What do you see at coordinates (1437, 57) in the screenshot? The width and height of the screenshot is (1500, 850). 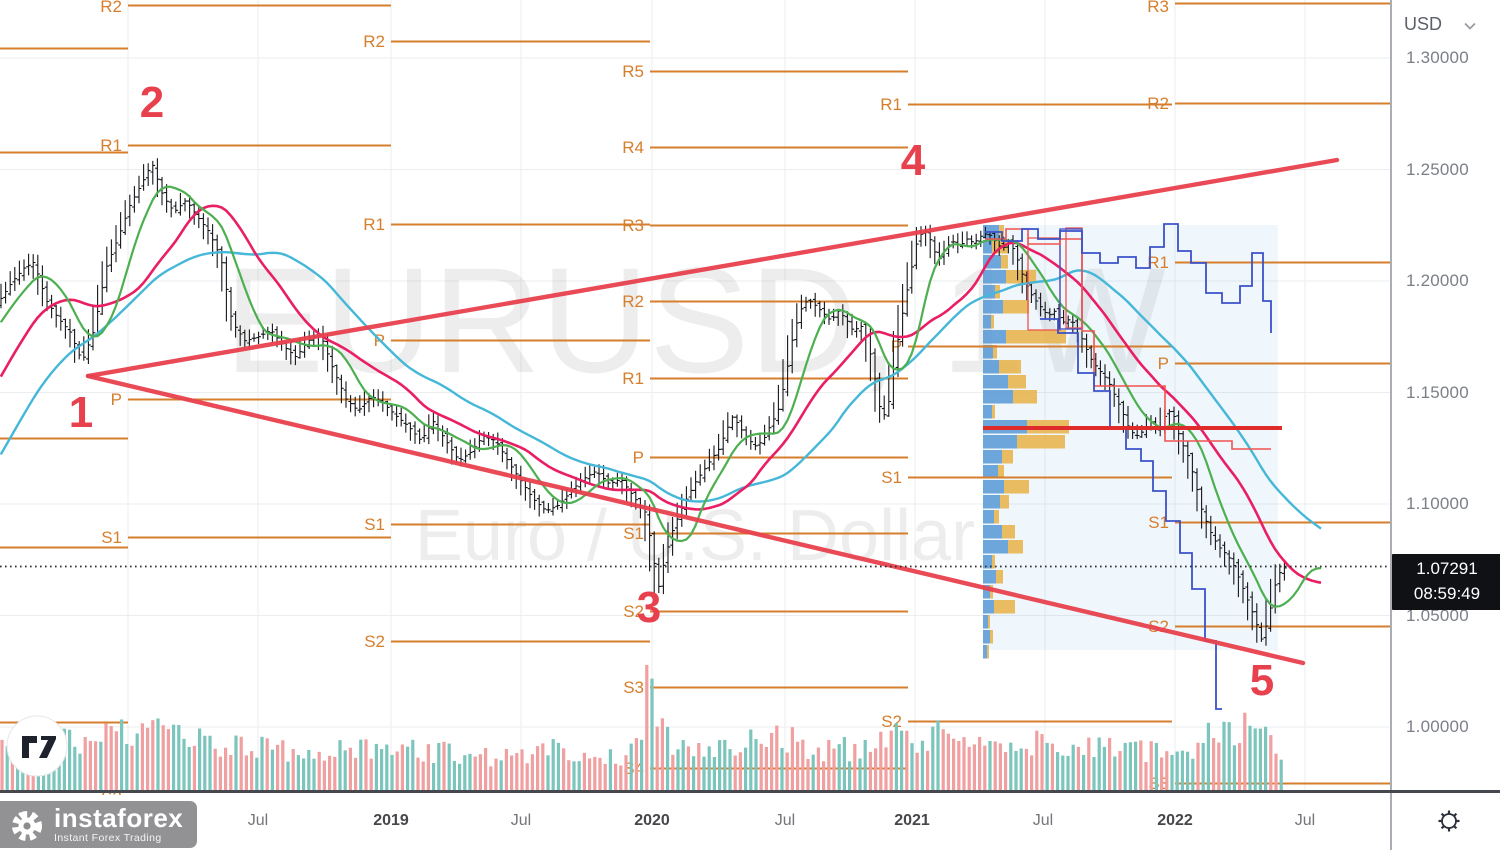 I see `price-scale-label: 1.30000` at bounding box center [1437, 57].